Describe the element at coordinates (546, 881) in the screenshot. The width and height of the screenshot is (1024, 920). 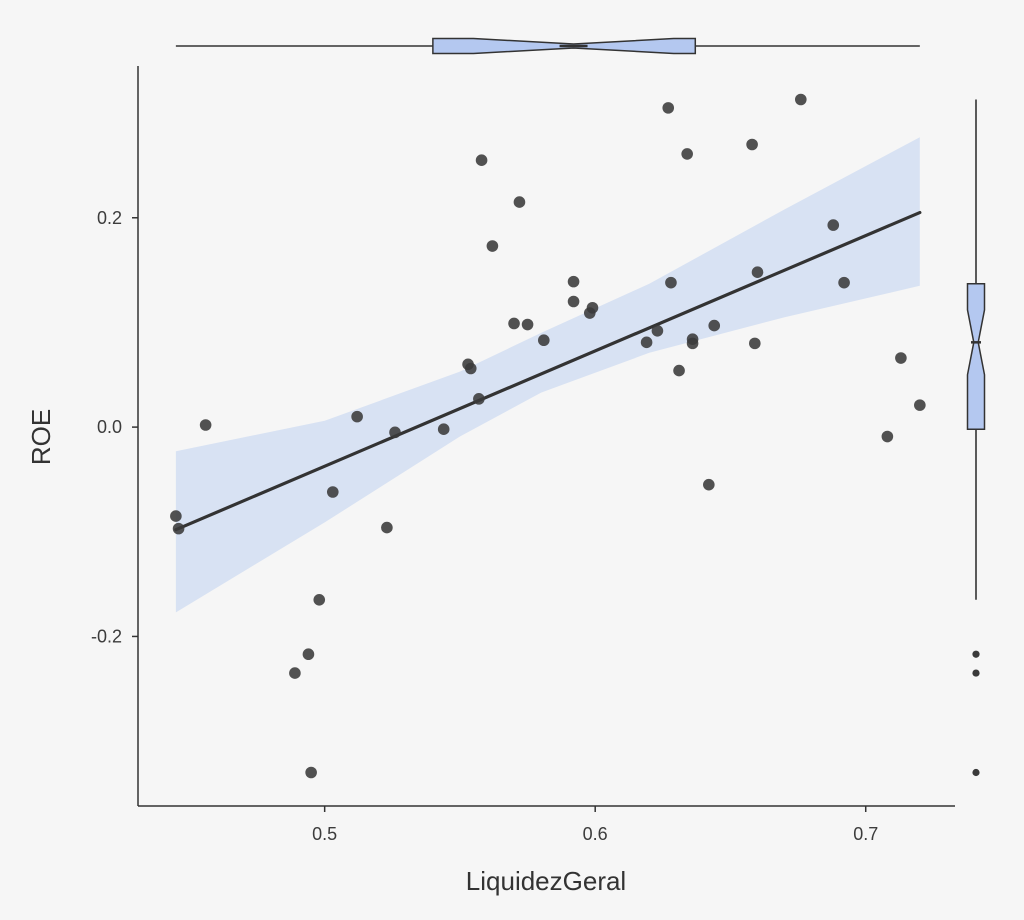
I see `x-axis-title: LiquidezGeral` at that location.